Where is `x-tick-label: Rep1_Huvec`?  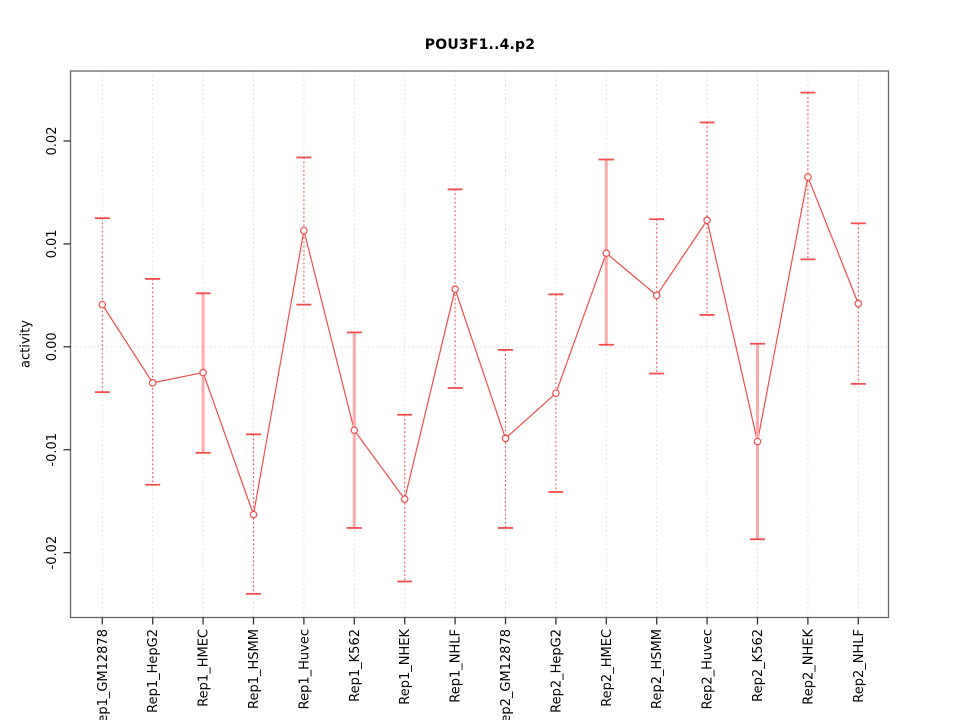
x-tick-label: Rep1_Huvec is located at coordinates (304, 669).